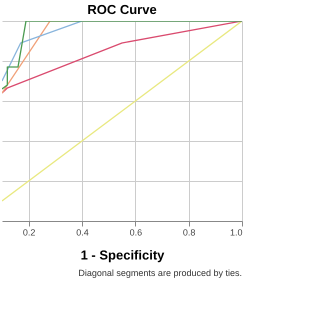 Image resolution: width=320 pixels, height=320 pixels. Describe the element at coordinates (136, 233) in the screenshot. I see `x-tick-label: 0.6` at that location.